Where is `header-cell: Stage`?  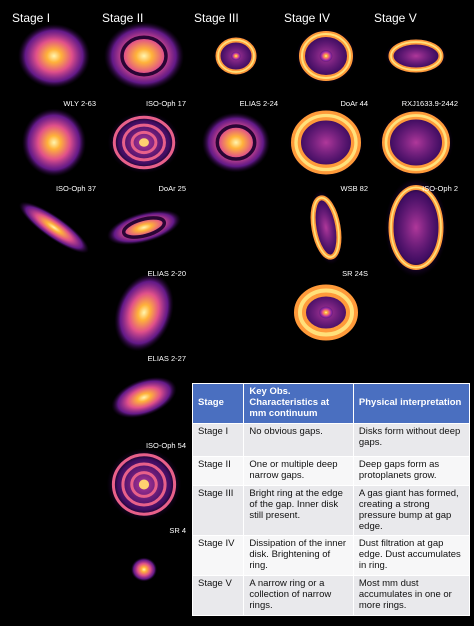 header-cell: Stage is located at coordinates (218, 403).